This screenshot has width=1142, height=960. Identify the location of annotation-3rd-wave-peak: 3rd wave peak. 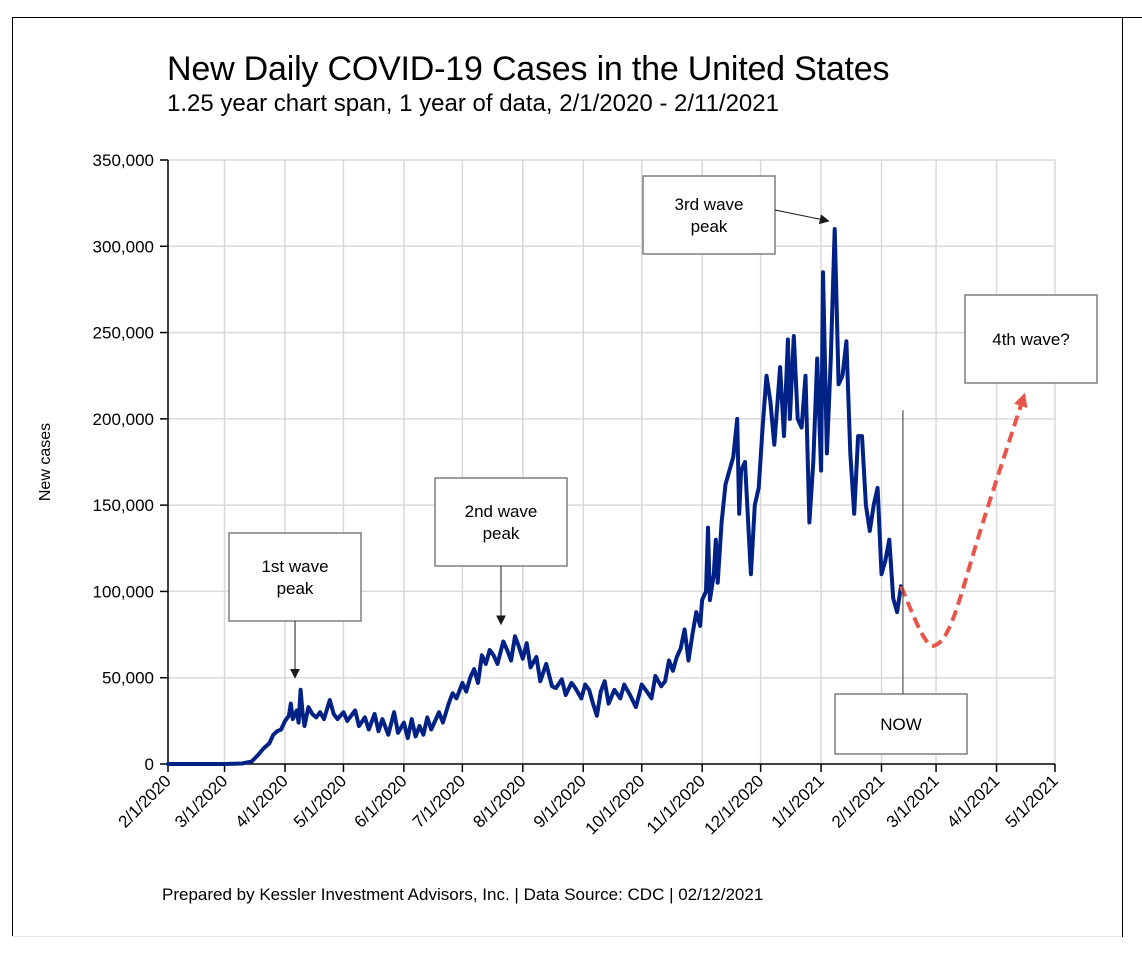
(736, 215).